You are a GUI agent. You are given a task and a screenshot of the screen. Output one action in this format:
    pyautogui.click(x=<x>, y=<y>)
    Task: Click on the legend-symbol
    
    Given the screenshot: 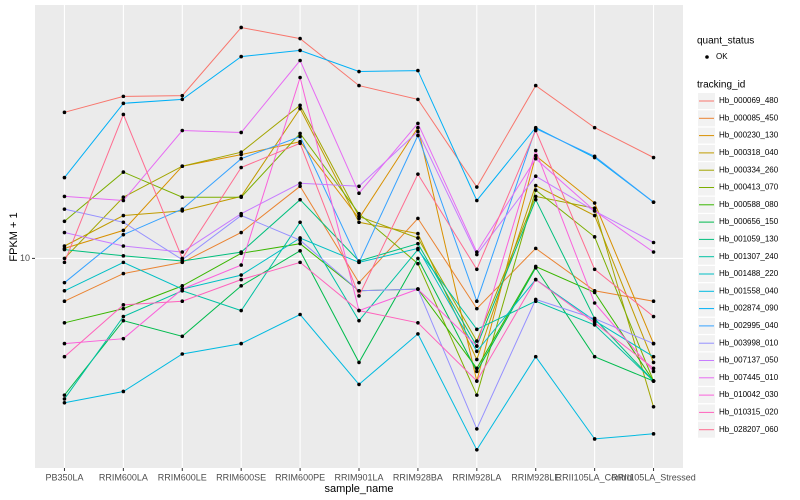 What is the action you would take?
    pyautogui.click(x=707, y=57)
    